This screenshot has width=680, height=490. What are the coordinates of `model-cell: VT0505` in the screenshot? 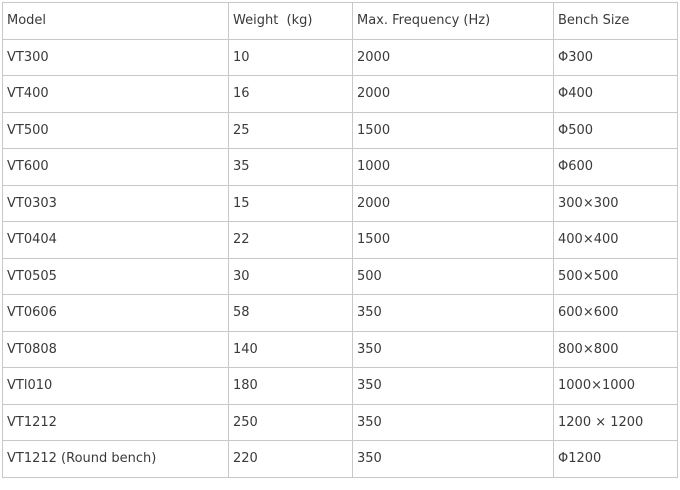 It's located at (115, 276).